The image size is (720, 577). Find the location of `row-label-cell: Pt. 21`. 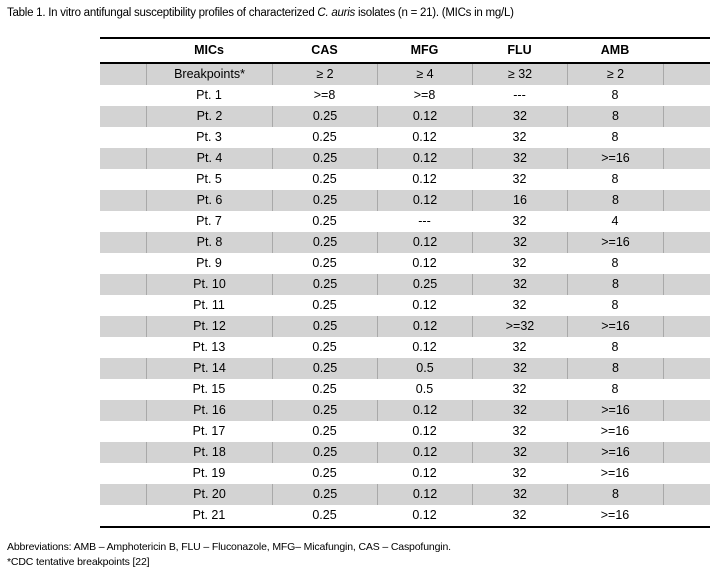

row-label-cell: Pt. 21 is located at coordinates (209, 515).